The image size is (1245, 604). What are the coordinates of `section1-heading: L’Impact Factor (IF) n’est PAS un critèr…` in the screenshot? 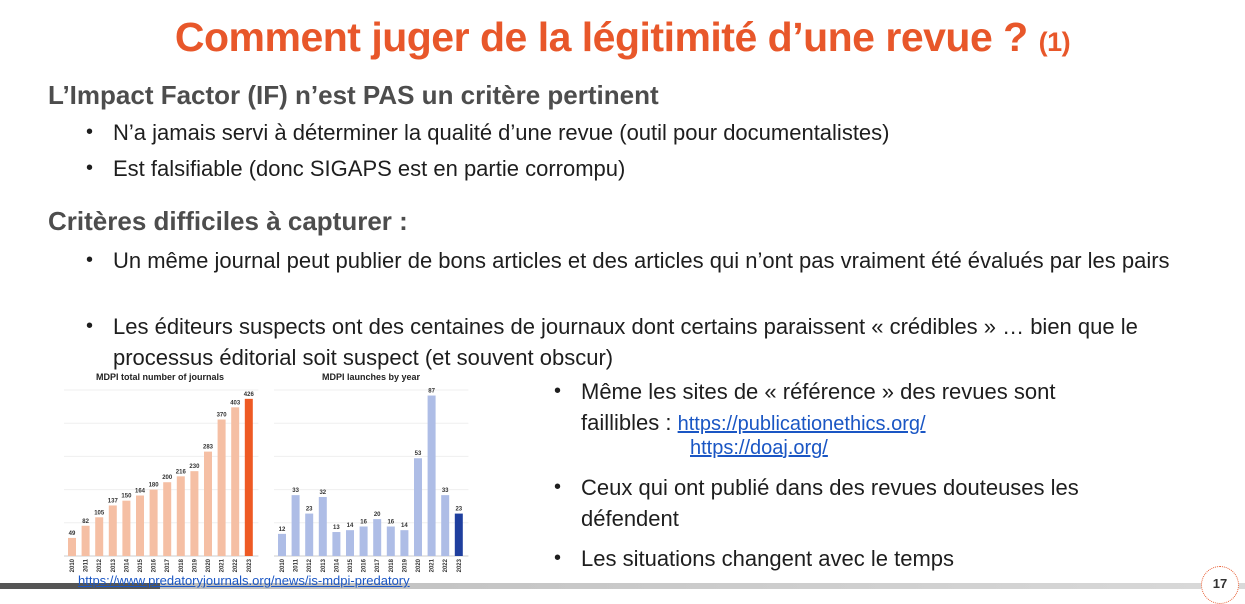 It's located at (353, 95).